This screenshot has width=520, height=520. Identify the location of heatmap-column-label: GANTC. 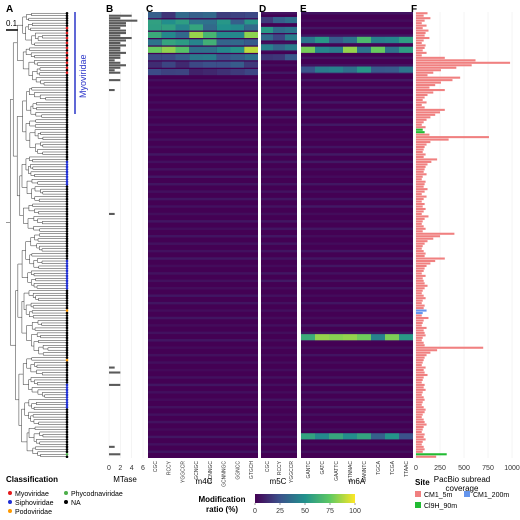
(309, 470).